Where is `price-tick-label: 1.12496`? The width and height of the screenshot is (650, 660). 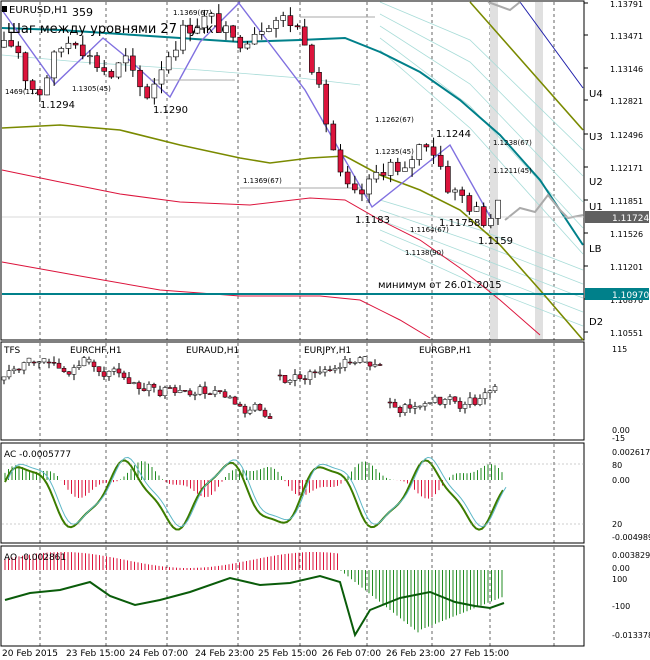
price-tick-label: 1.12496 is located at coordinates (626, 135).